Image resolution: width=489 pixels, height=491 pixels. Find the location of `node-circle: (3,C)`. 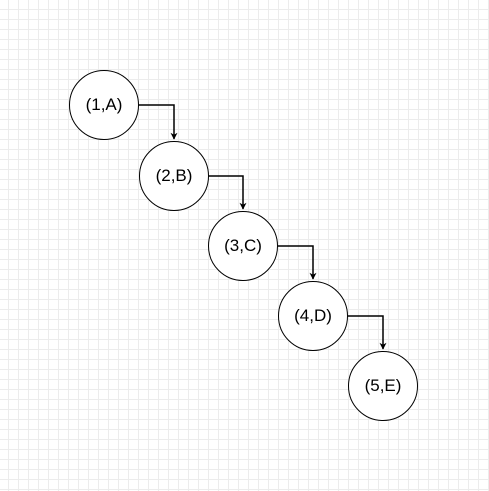

node-circle: (3,C) is located at coordinates (243, 246).